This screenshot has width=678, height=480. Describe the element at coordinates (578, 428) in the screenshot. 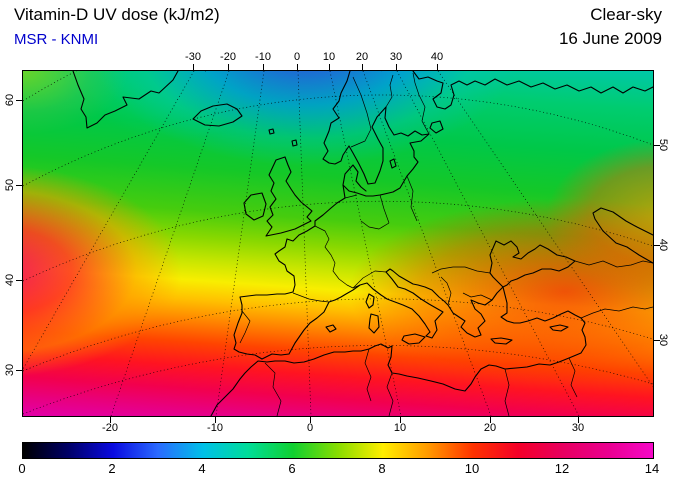

I see `bottom-axis-label: 30` at that location.